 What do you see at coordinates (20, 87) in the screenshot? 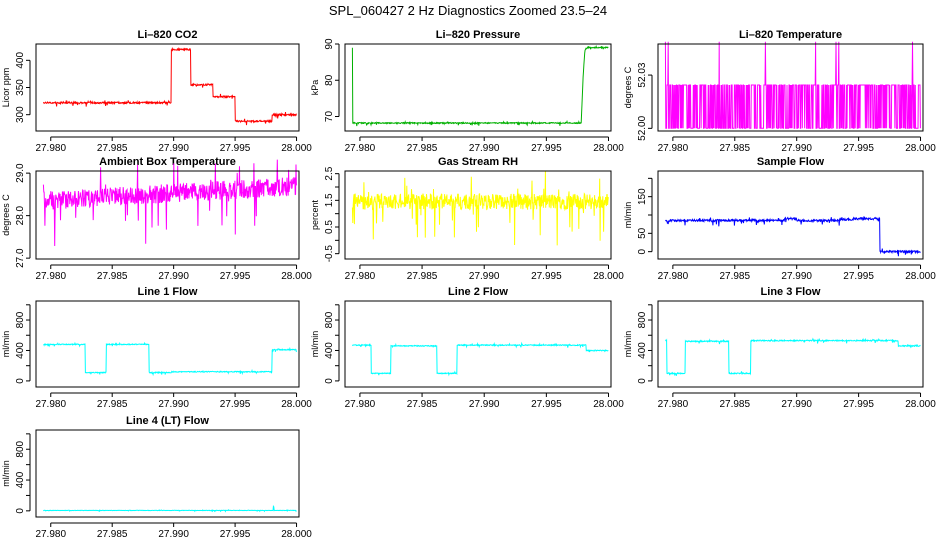
I see `y-tick-label: 350` at bounding box center [20, 87].